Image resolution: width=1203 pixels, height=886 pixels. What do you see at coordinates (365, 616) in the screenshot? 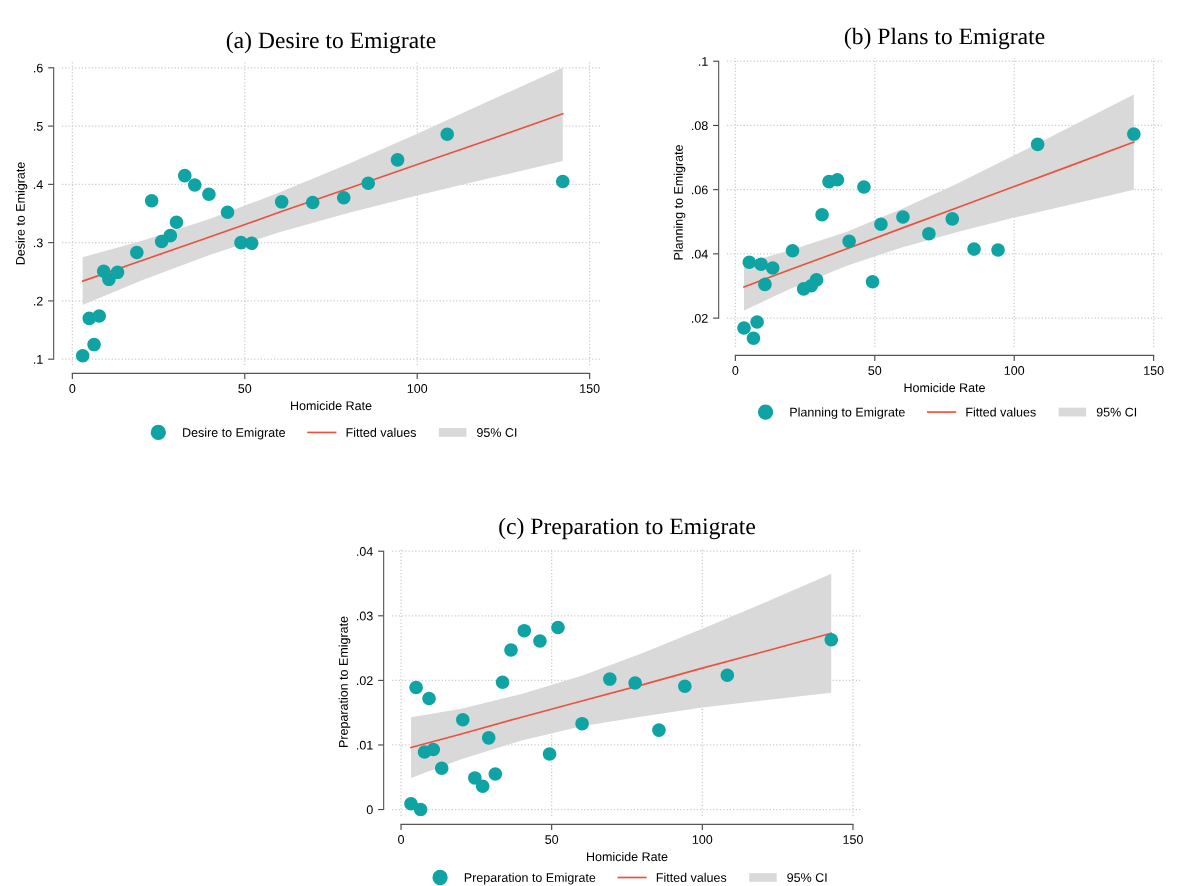
I see `y-tick-label: .03` at bounding box center [365, 616].